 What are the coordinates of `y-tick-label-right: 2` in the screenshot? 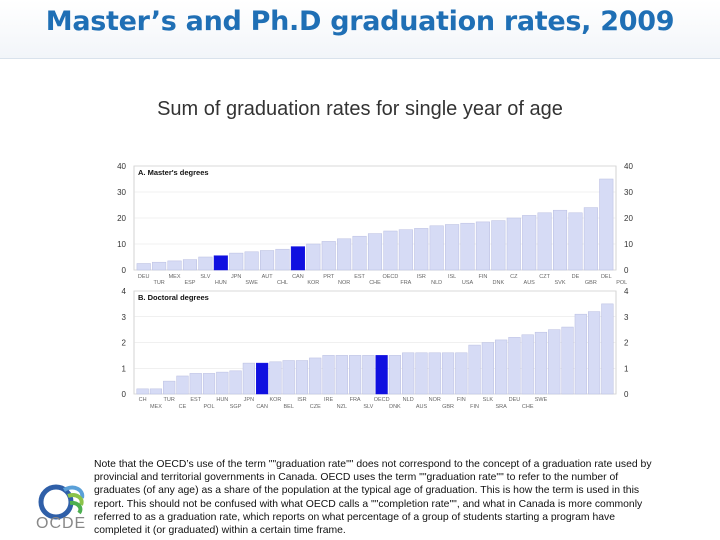 It's located at (626, 343).